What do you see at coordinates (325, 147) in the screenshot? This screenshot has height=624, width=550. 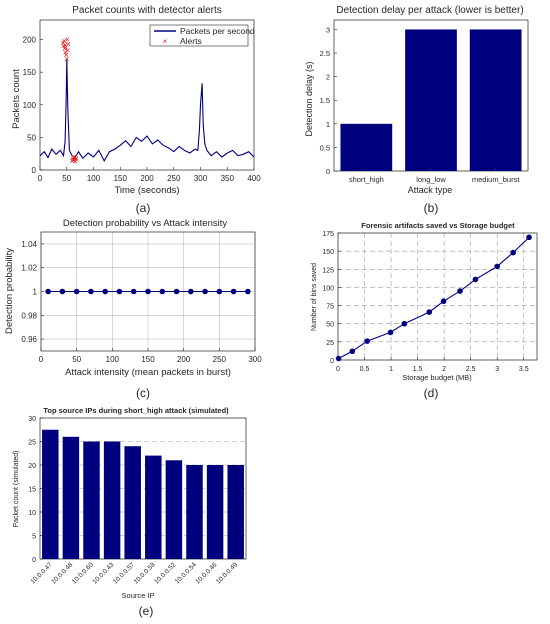 I see `chart-b-ytick-label-1: 0.5` at bounding box center [325, 147].